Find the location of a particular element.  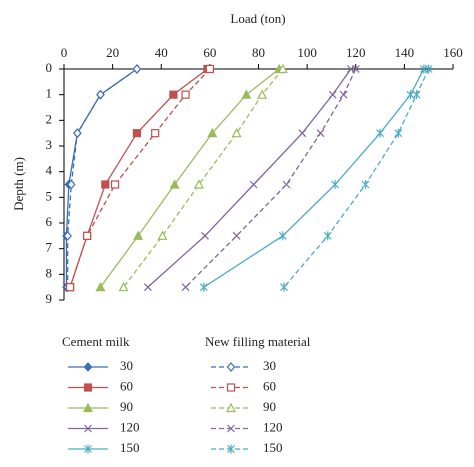

x-tick-label: 160 is located at coordinates (453, 52).